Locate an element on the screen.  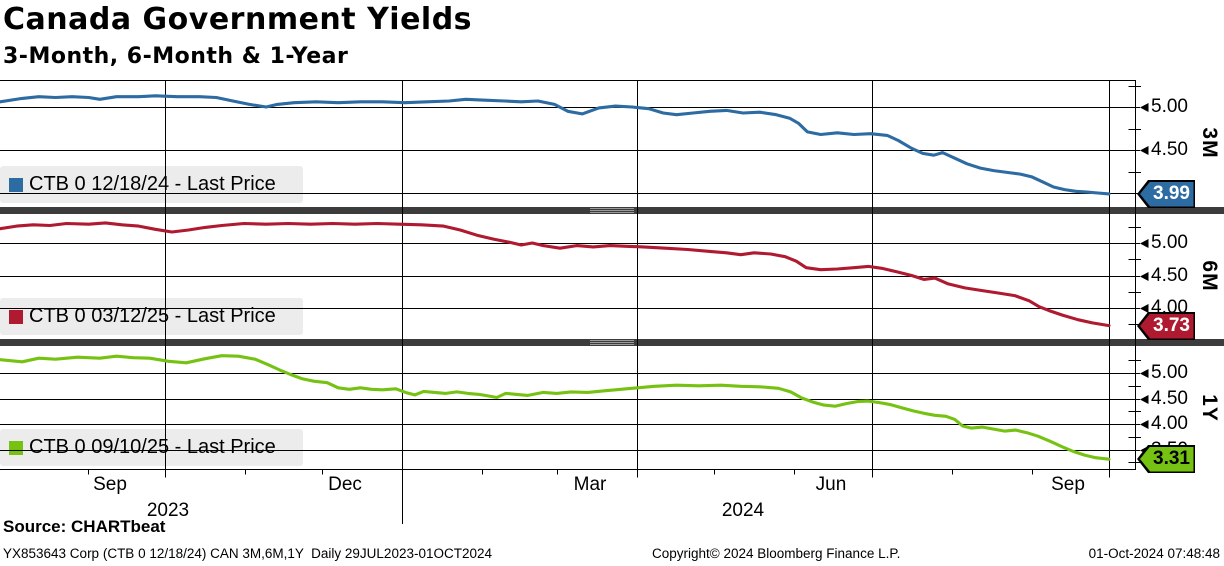
y-tick-label-6m: 4.50 is located at coordinates (1169, 275).